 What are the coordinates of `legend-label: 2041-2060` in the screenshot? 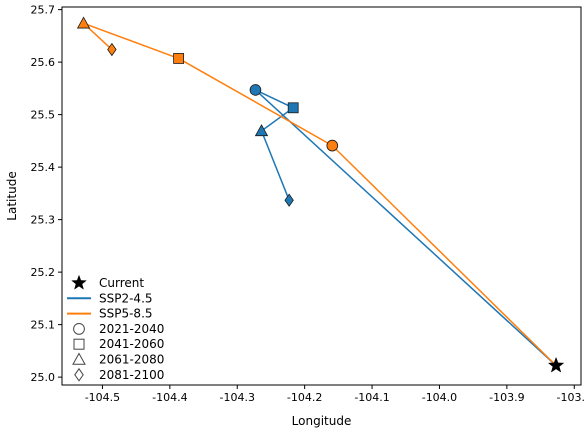 It's located at (131, 344).